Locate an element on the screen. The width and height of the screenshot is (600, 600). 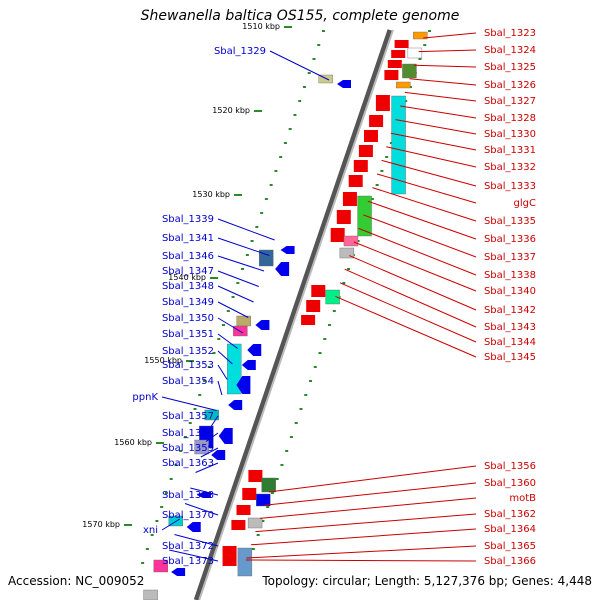
reverse-gene-label: xni is located at coordinates (150, 530).